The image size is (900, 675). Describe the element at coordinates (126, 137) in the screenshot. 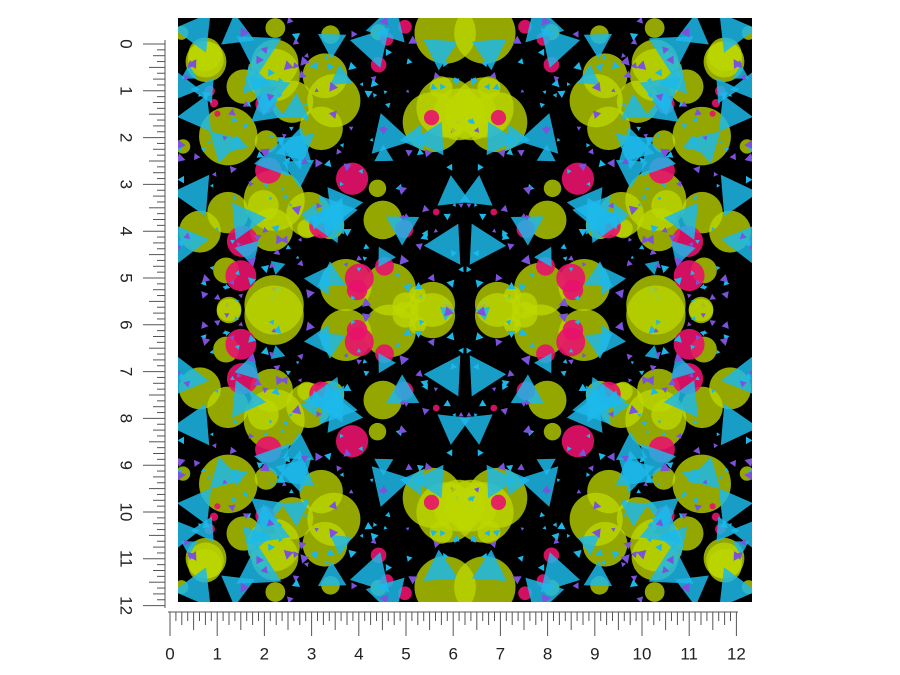

I see `vertical-ruler-label: 2` at that location.